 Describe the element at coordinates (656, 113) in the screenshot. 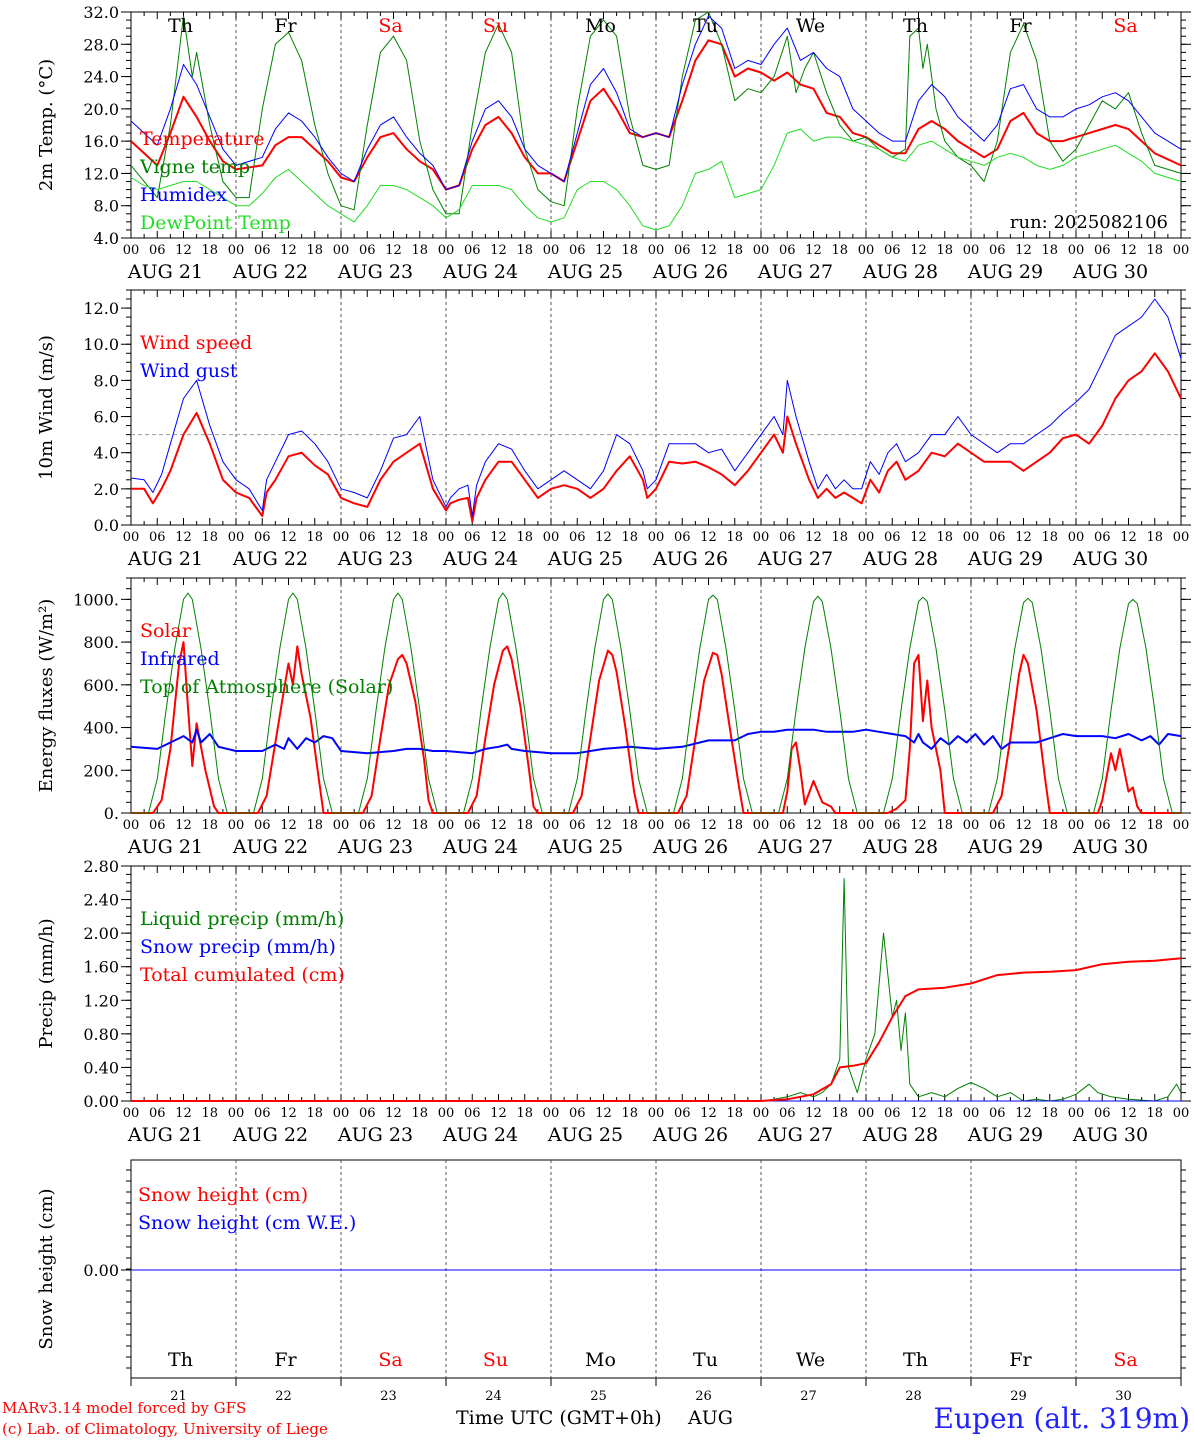

I see `series-line-vigne-temp` at that location.